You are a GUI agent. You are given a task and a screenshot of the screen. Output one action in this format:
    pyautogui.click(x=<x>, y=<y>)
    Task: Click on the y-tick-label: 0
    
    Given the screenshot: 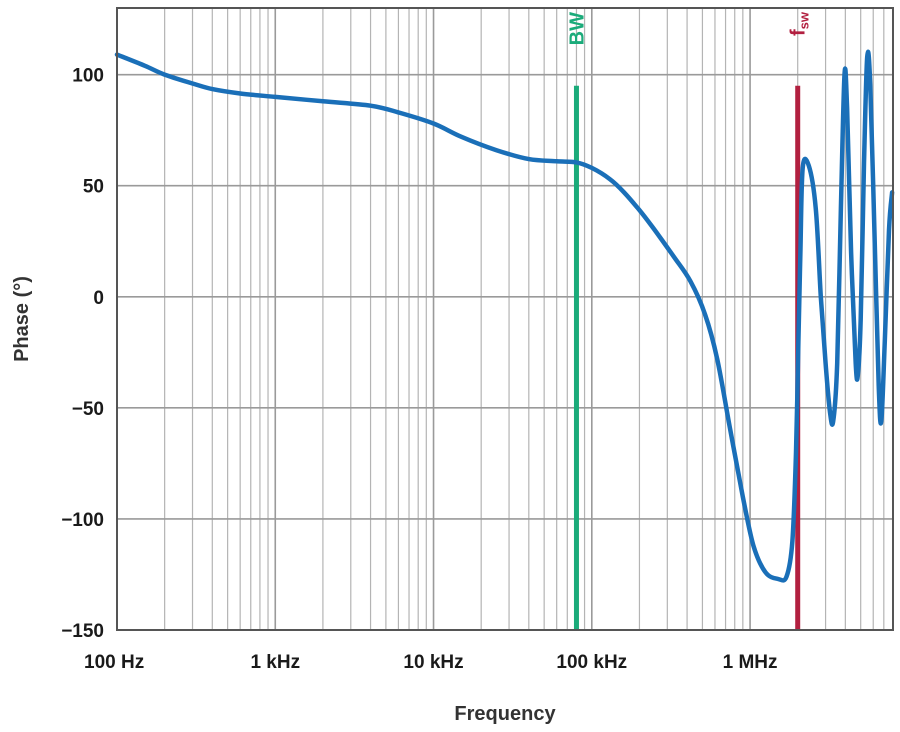 What is the action you would take?
    pyautogui.click(x=98, y=298)
    